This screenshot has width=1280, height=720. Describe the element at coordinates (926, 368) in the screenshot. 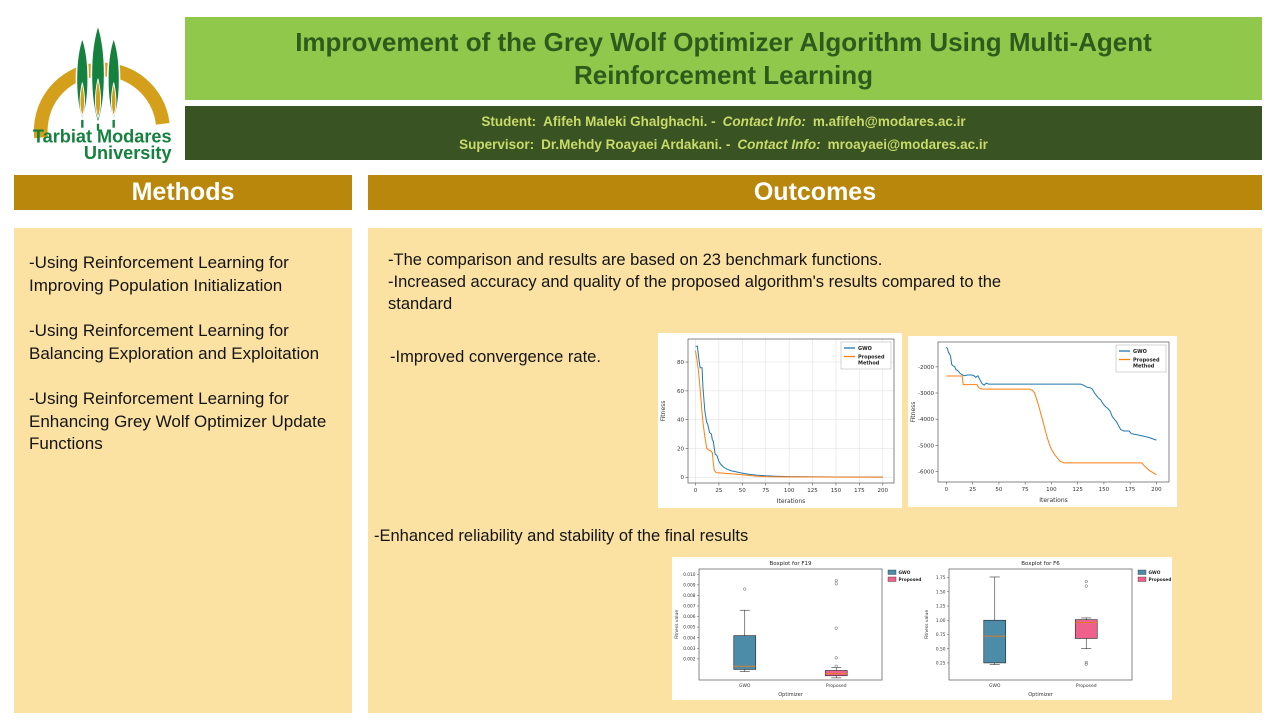

I see `svg-text: -2000` at that location.